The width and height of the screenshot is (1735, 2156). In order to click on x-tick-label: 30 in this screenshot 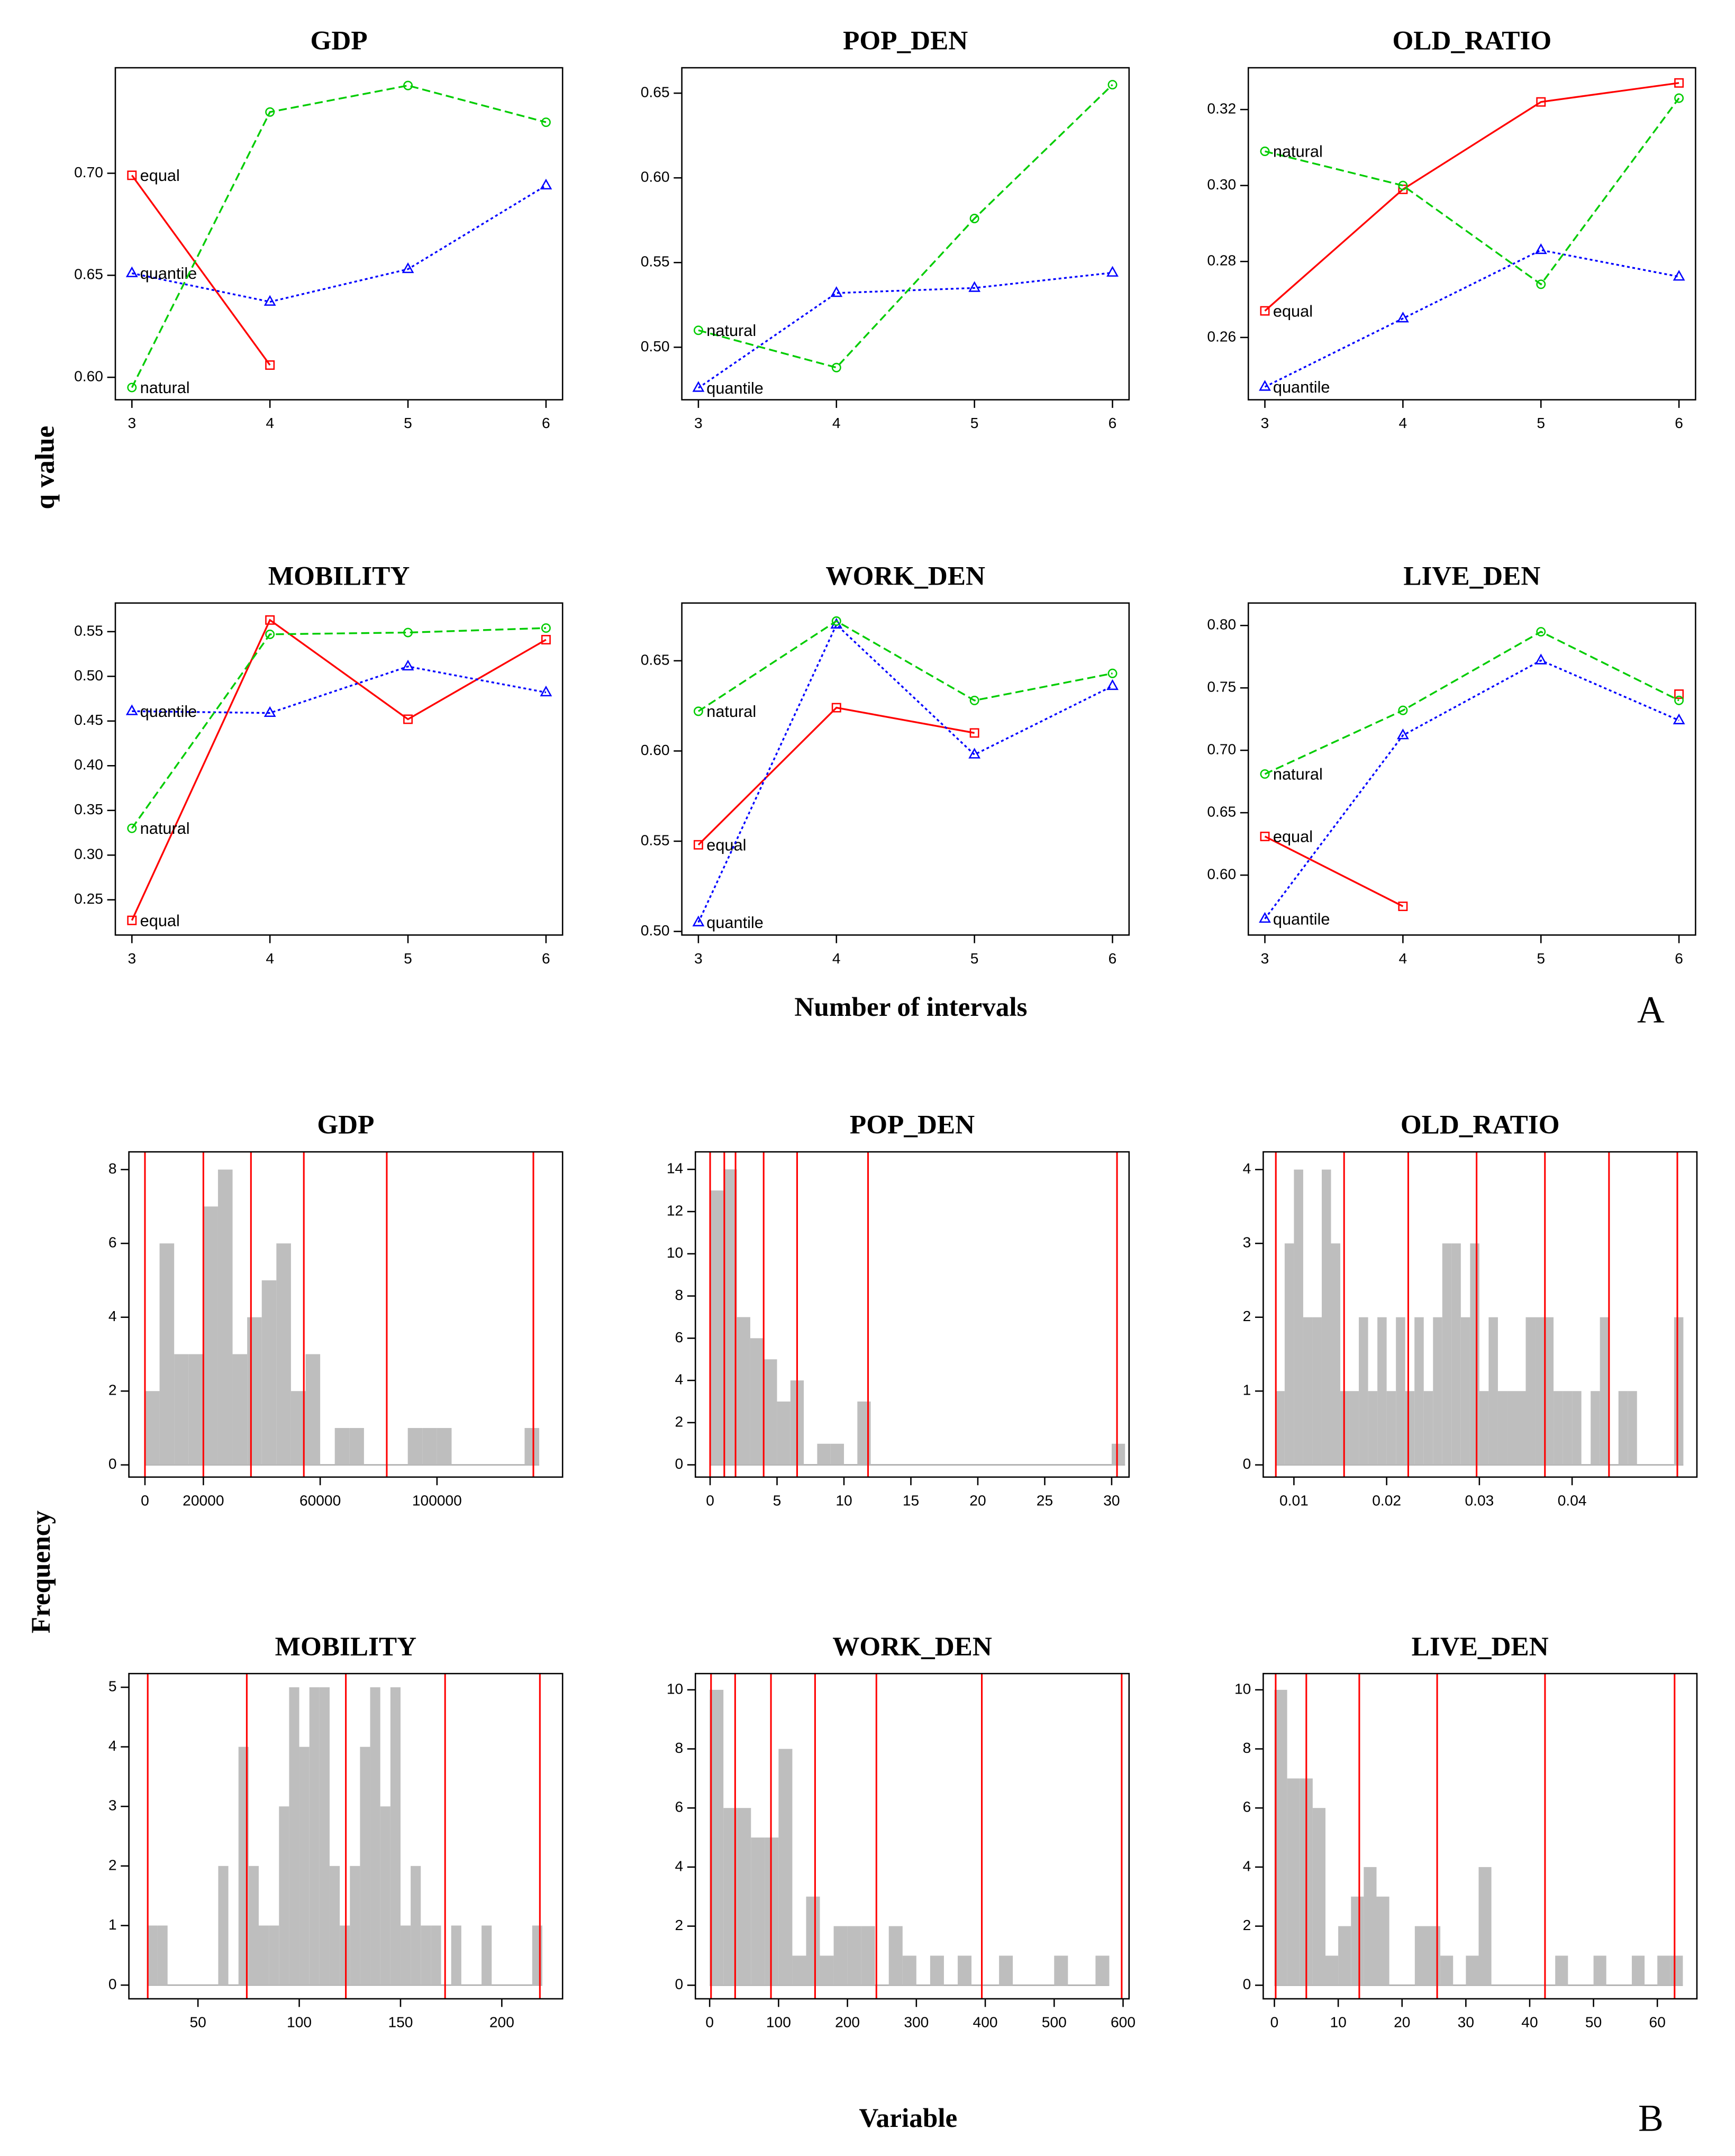, I will do `click(1111, 1500)`.